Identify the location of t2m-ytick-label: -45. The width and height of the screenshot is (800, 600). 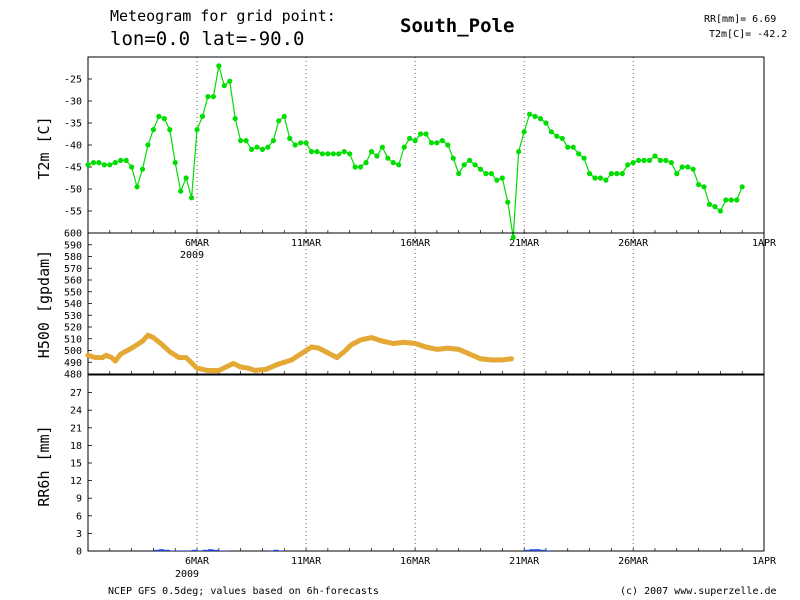
(73, 168).